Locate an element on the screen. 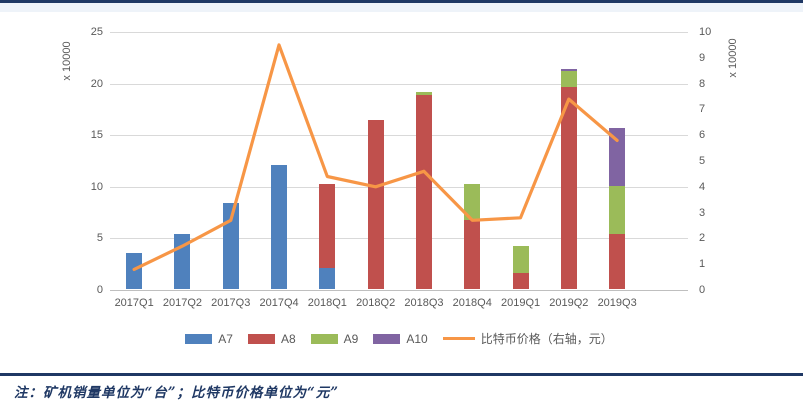 The width and height of the screenshot is (803, 415). legend-item-A8: A8 is located at coordinates (271, 338).